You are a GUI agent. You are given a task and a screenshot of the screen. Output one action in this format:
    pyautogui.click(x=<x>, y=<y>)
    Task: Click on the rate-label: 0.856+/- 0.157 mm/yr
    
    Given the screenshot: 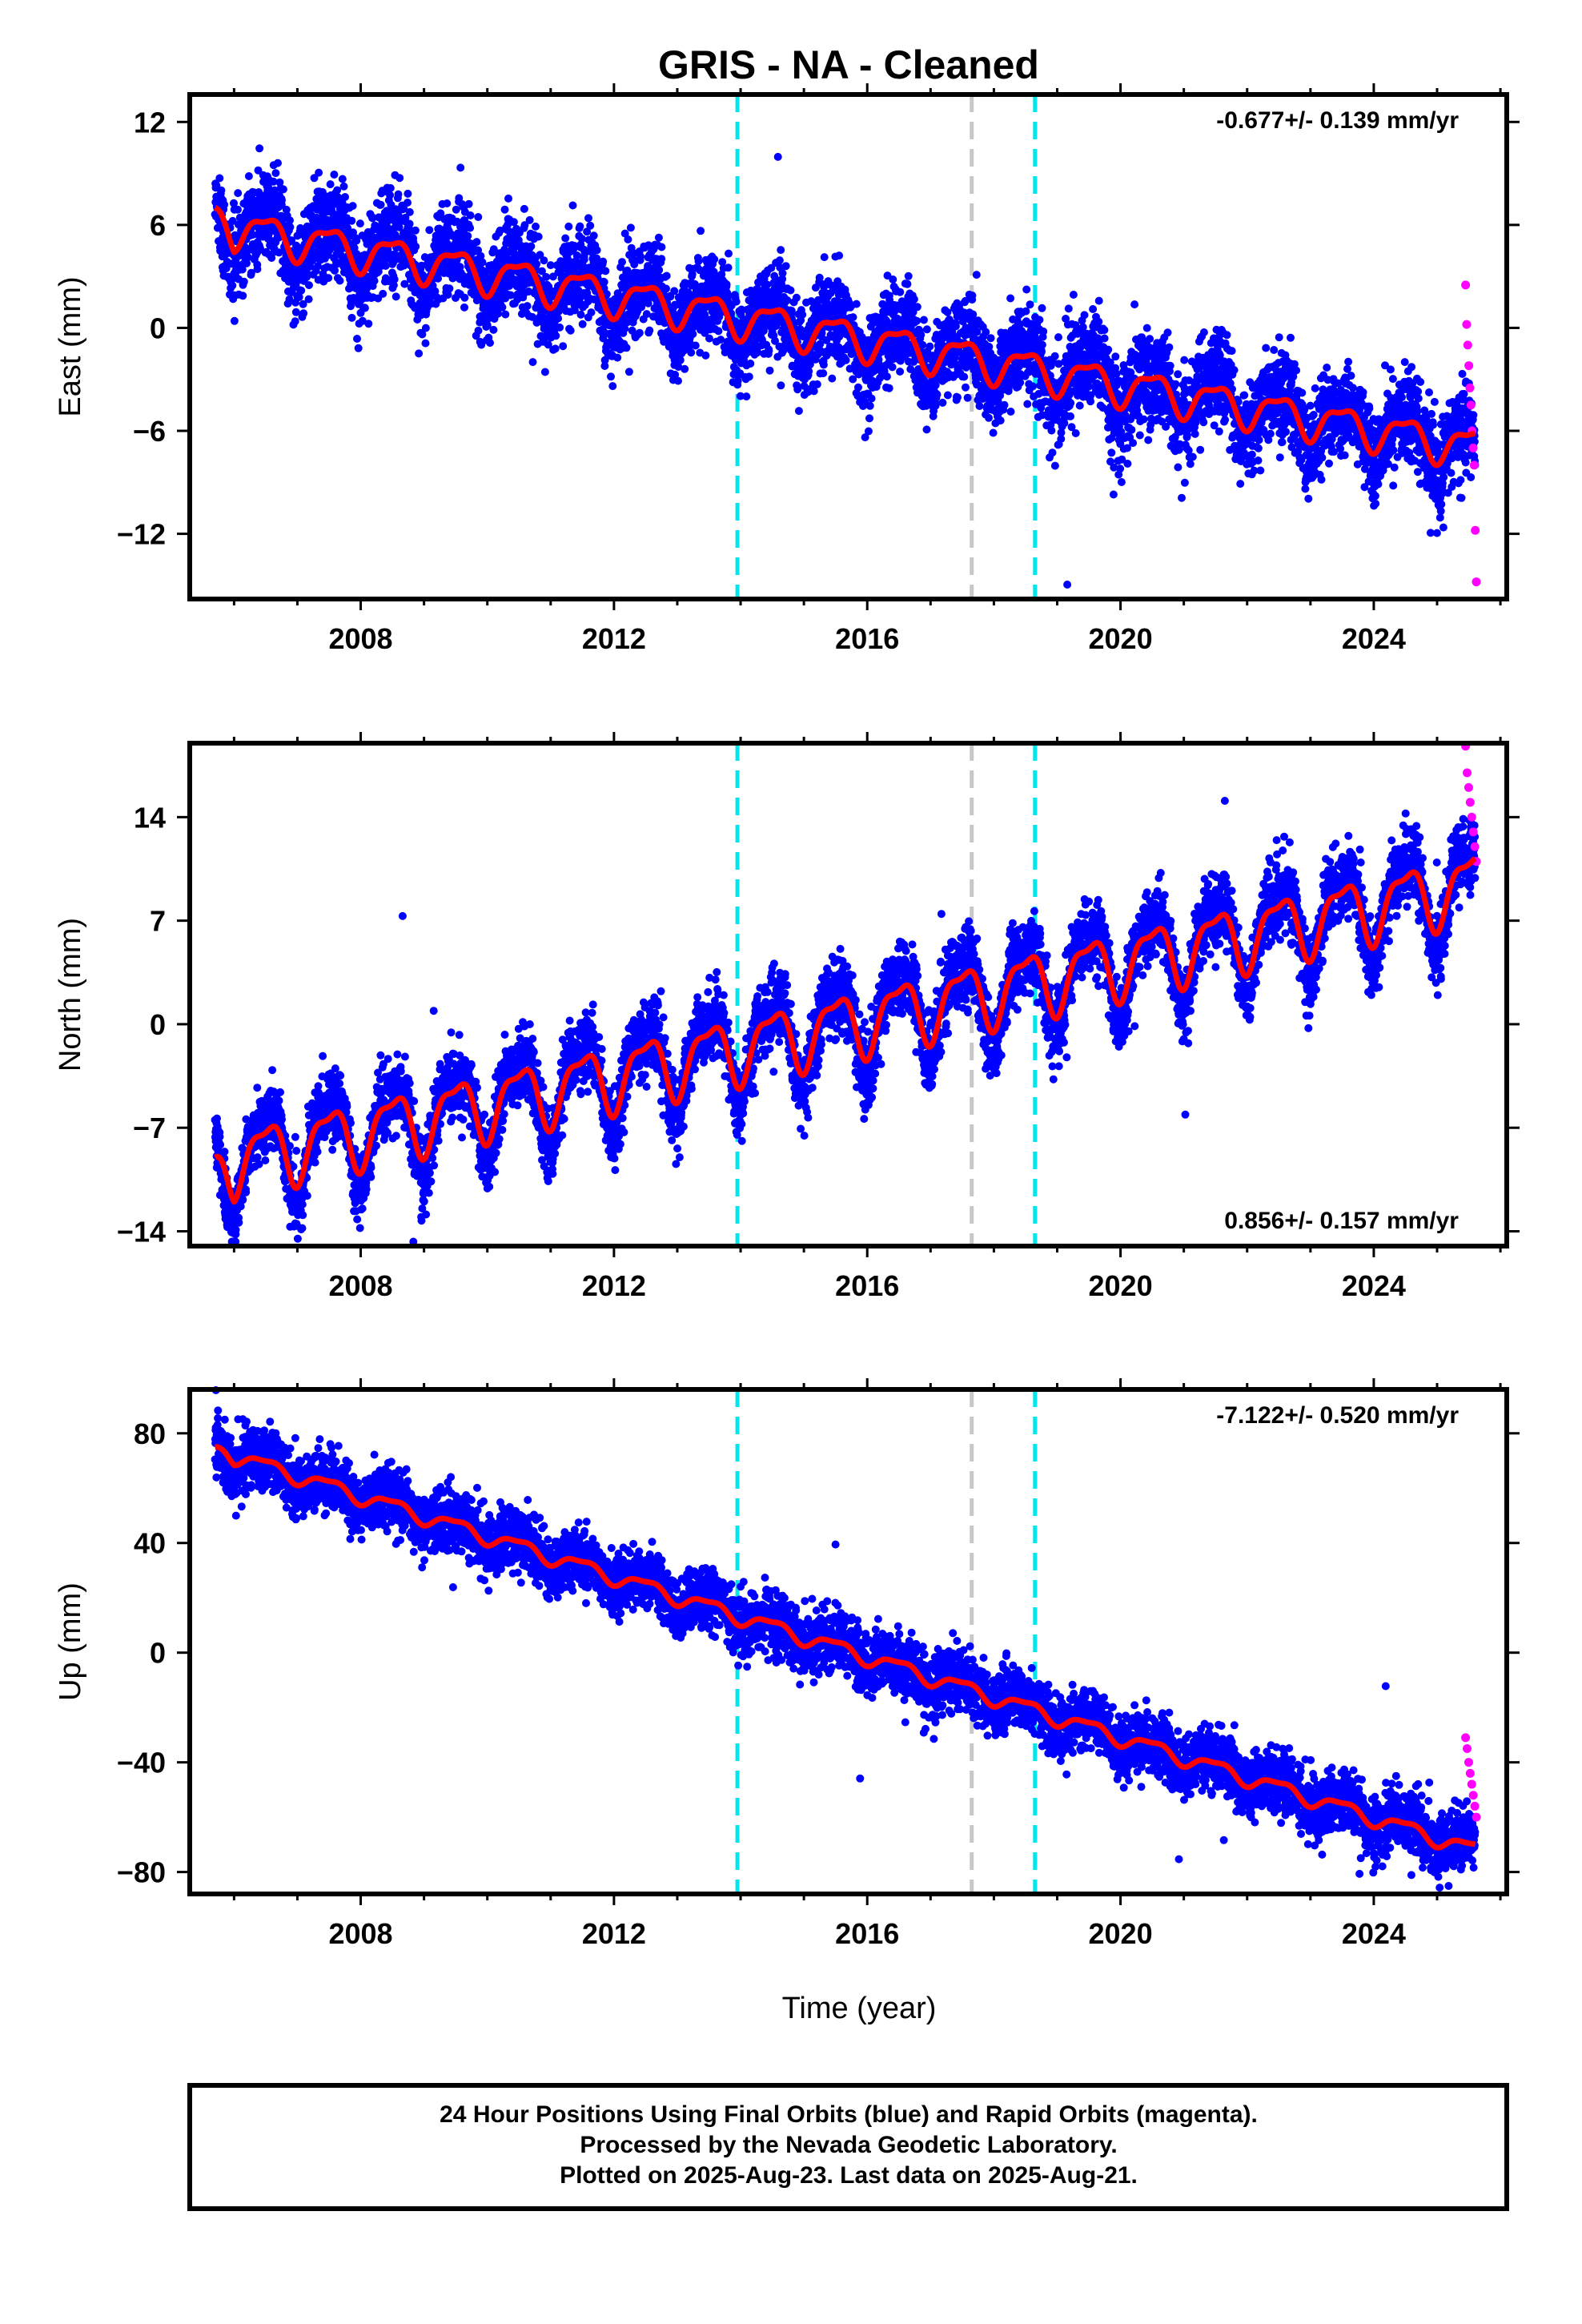 What is the action you would take?
    pyautogui.click(x=1341, y=1221)
    